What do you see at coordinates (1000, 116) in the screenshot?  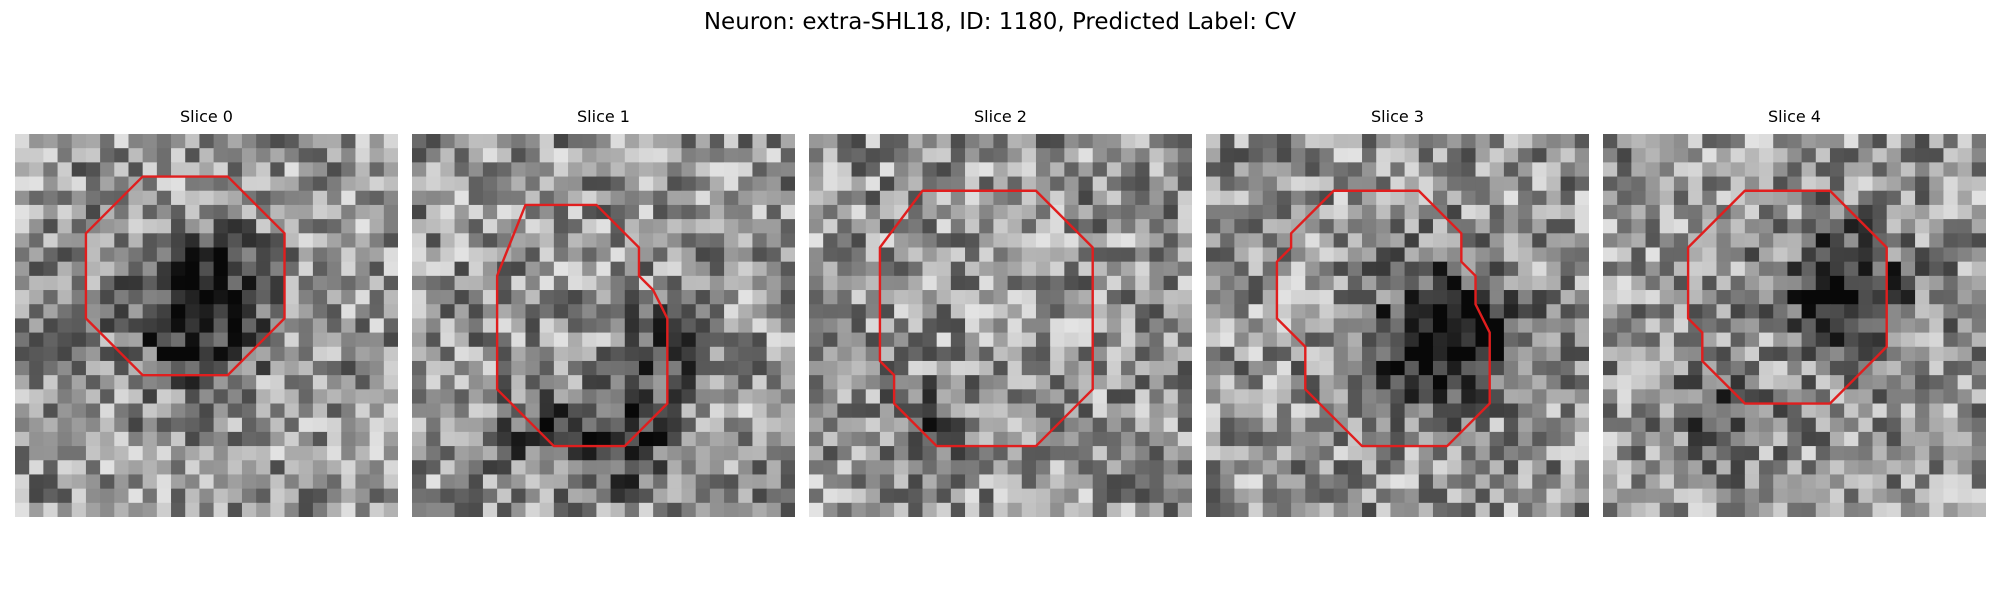 I see `slice-title: Slice 2` at bounding box center [1000, 116].